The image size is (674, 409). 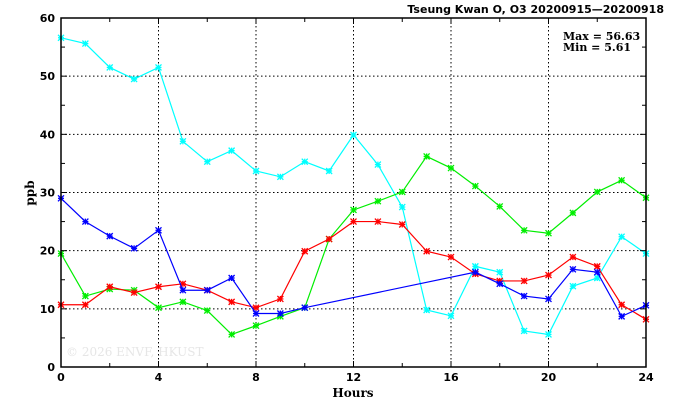 What do you see at coordinates (159, 377) in the screenshot?
I see `x-tick-label: 4` at bounding box center [159, 377].